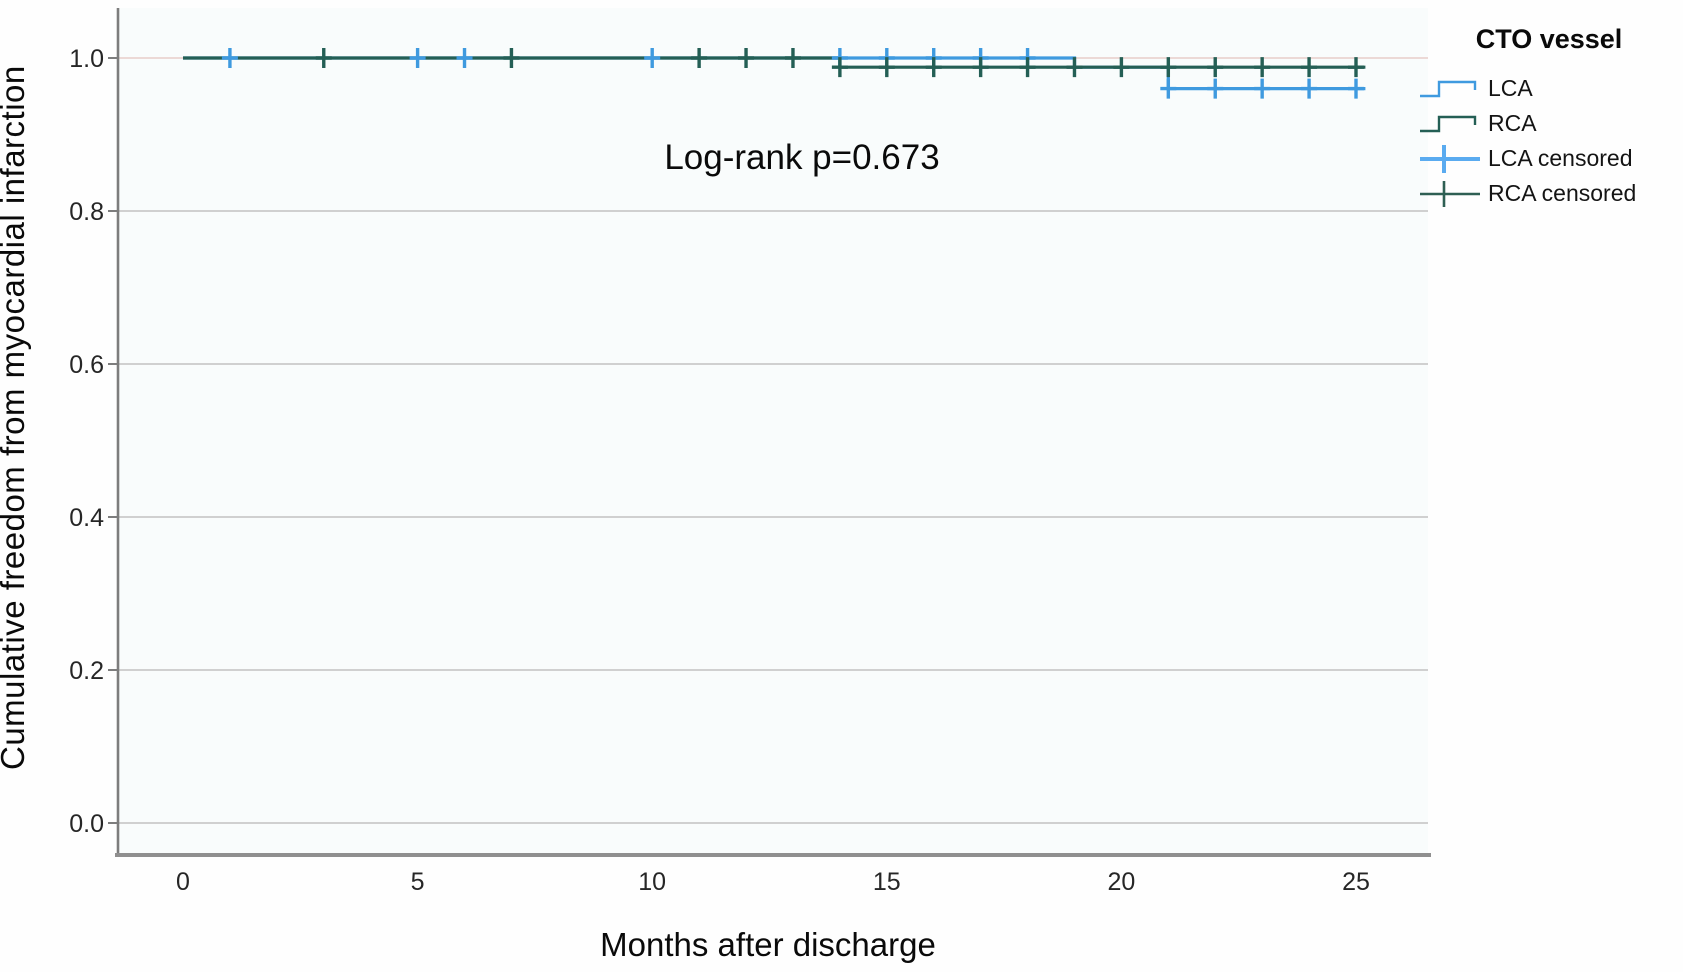 The image size is (1683, 972). Describe the element at coordinates (1121, 882) in the screenshot. I see `x-tick-label: 20` at that location.